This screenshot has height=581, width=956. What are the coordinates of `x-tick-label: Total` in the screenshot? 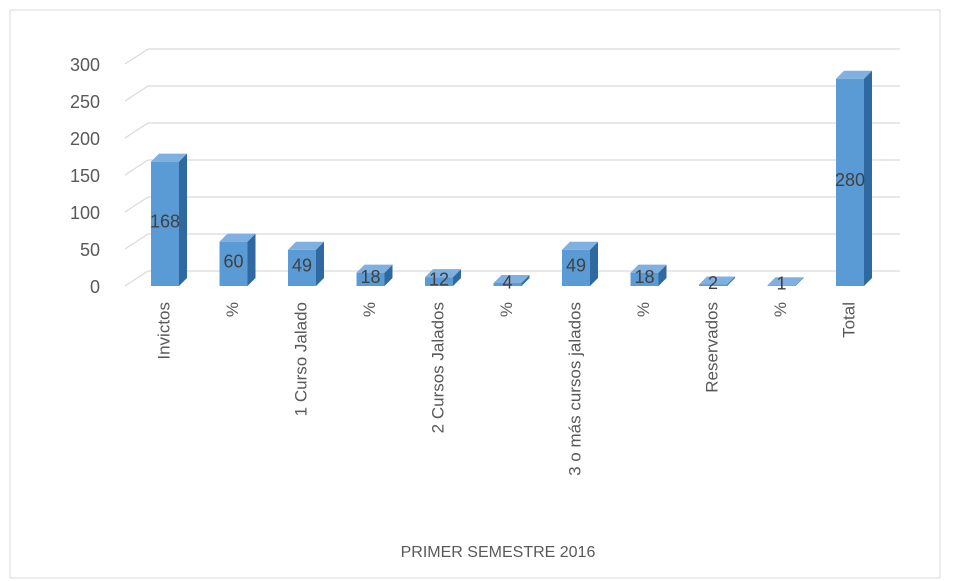 It's located at (848, 320).